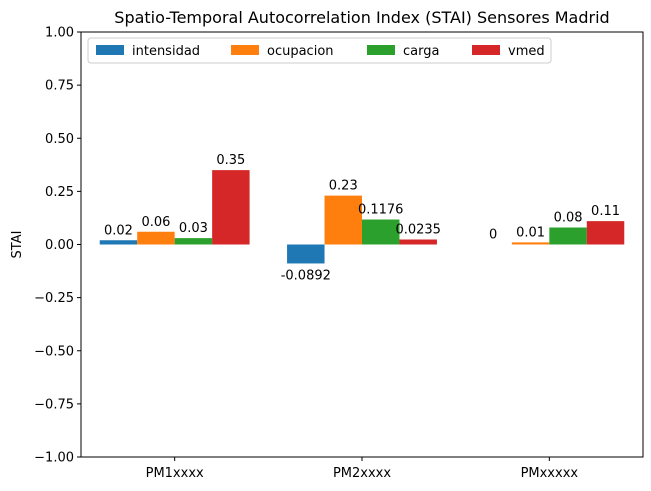 This screenshot has width=651, height=491. I want to click on data-label: -0.0892, so click(306, 275).